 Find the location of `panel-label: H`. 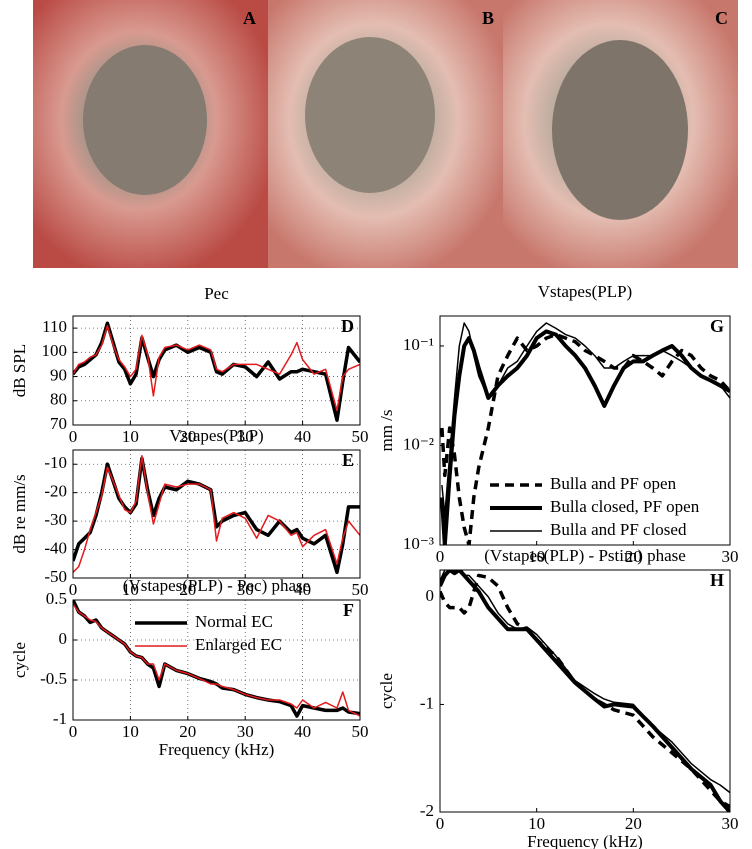

panel-label: H is located at coordinates (717, 580).